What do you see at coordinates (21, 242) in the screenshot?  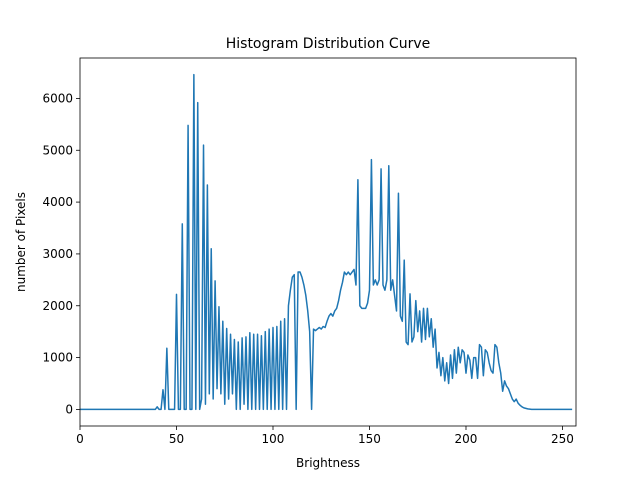 I see `y-axis-label: number of Pixels` at bounding box center [21, 242].